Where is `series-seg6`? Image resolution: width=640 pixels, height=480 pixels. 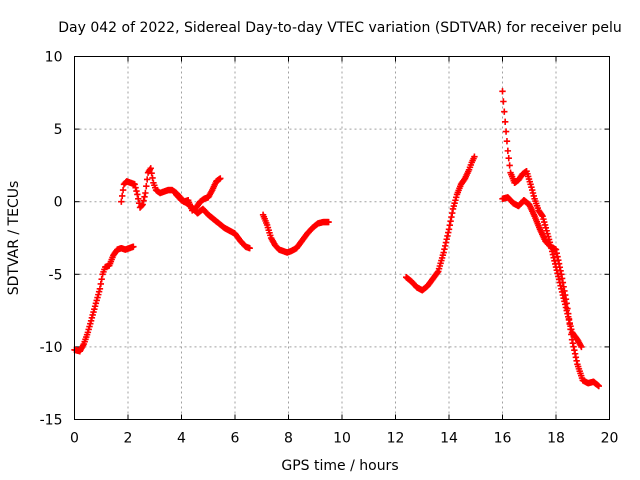
series-seg6 is located at coordinates (542, 219).